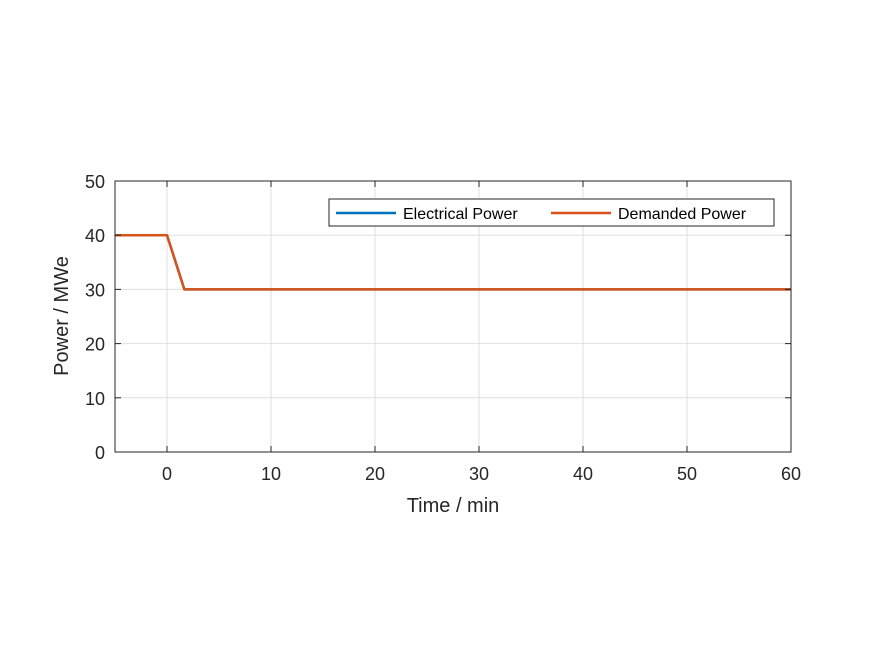 The height and width of the screenshot is (656, 875). I want to click on x-axis-label: Time / min, so click(453, 506).